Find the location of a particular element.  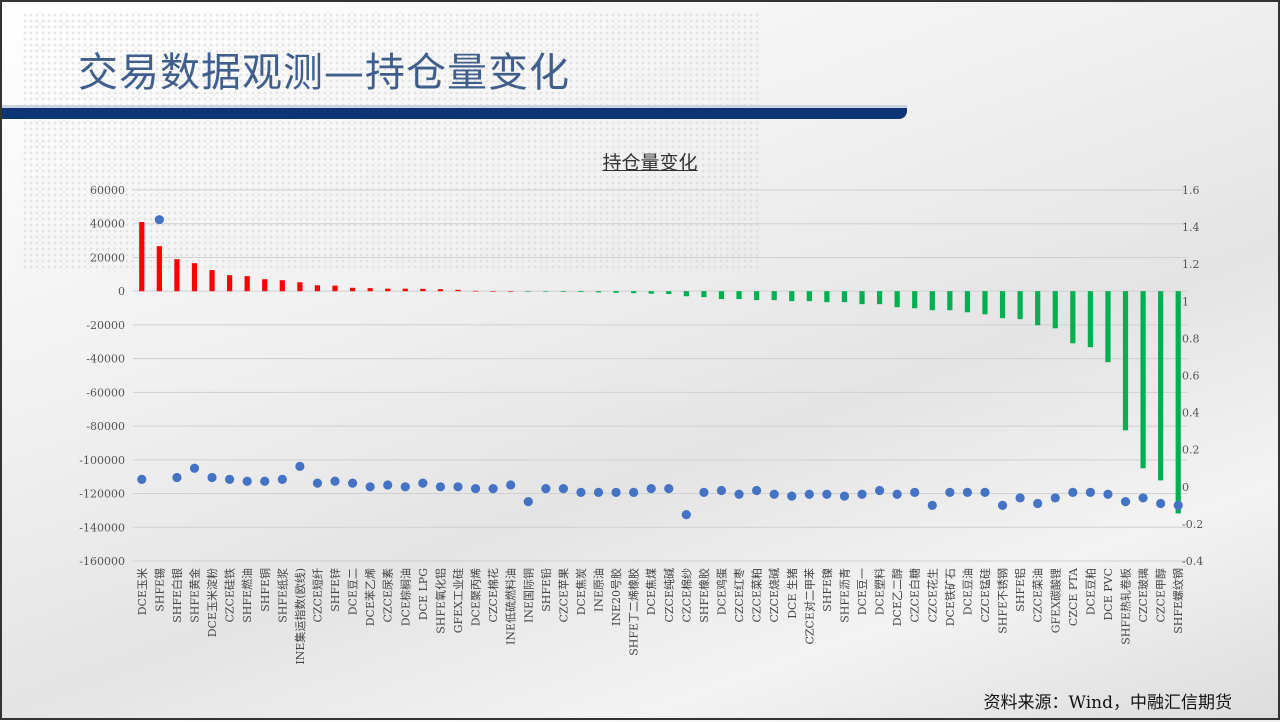

x-tick-label: DCE铁矿石 is located at coordinates (950, 597).